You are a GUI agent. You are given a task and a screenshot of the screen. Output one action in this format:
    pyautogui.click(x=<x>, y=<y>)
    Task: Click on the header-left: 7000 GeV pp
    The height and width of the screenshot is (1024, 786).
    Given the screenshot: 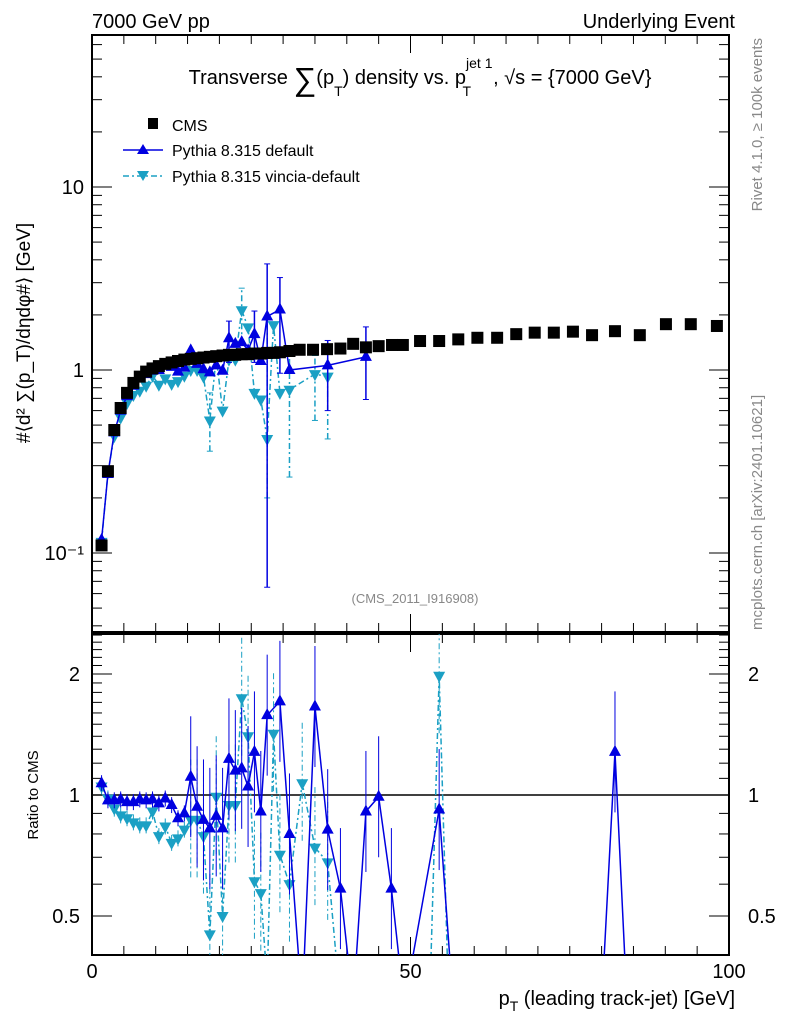 What is the action you would take?
    pyautogui.click(x=151, y=22)
    